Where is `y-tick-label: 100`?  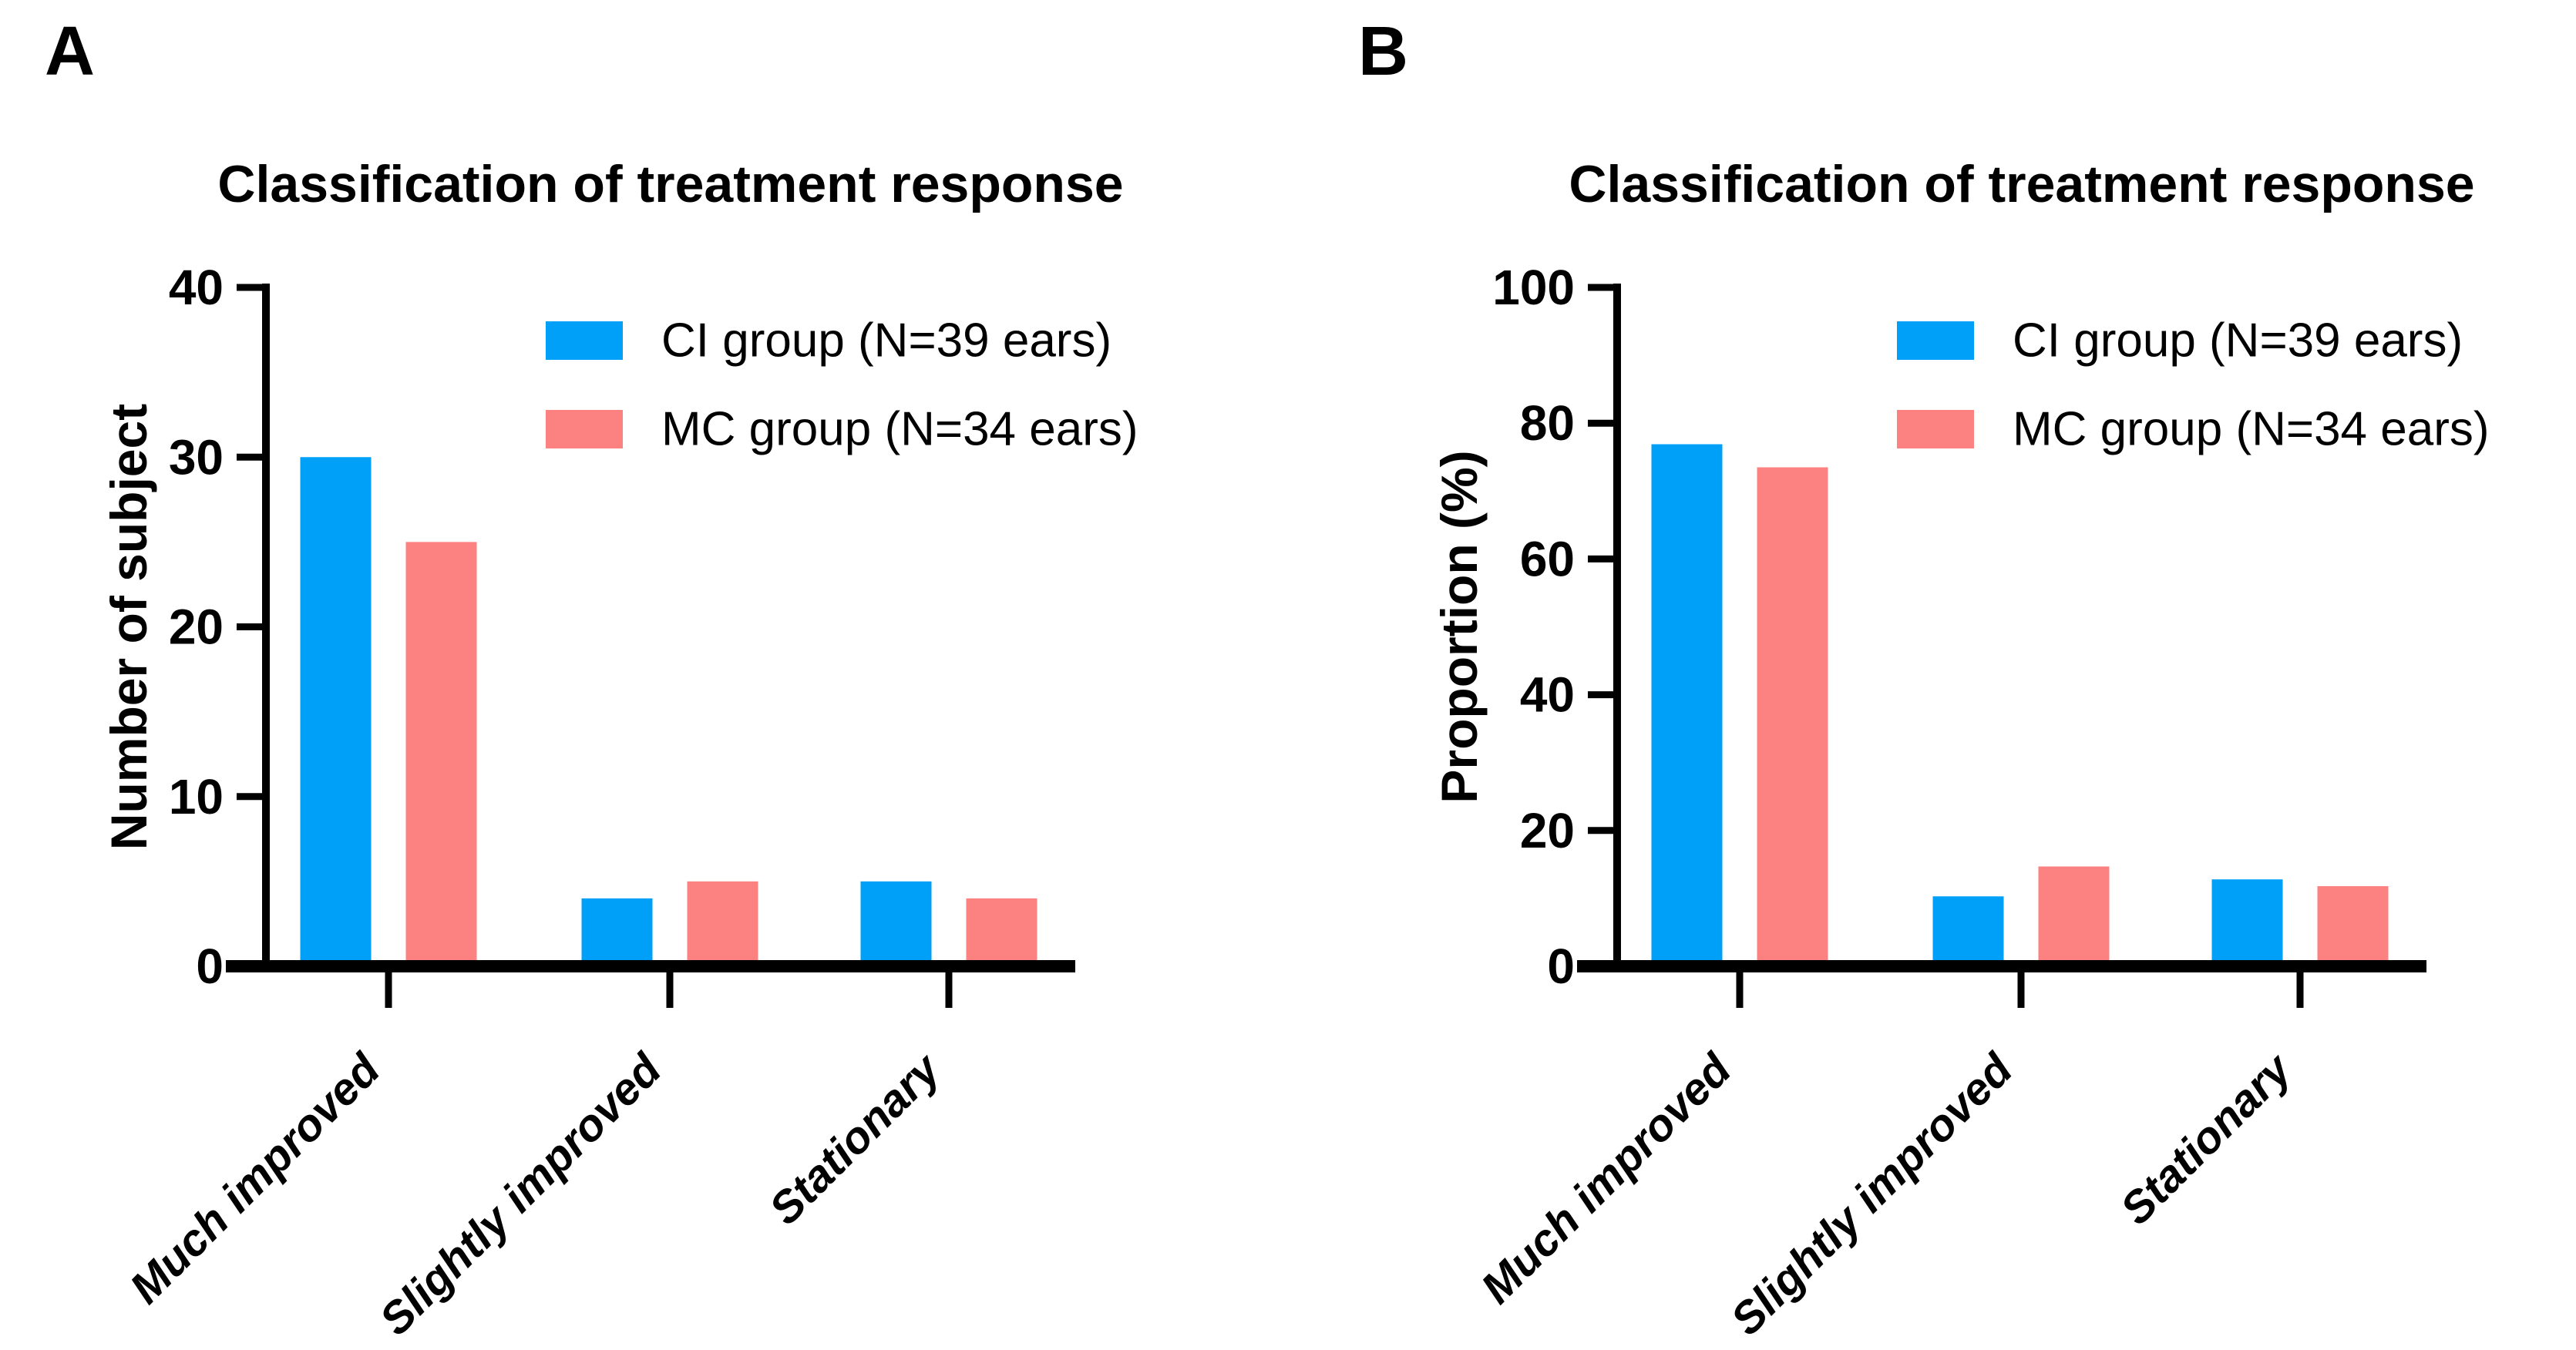
y-tick-label: 100 is located at coordinates (1533, 287).